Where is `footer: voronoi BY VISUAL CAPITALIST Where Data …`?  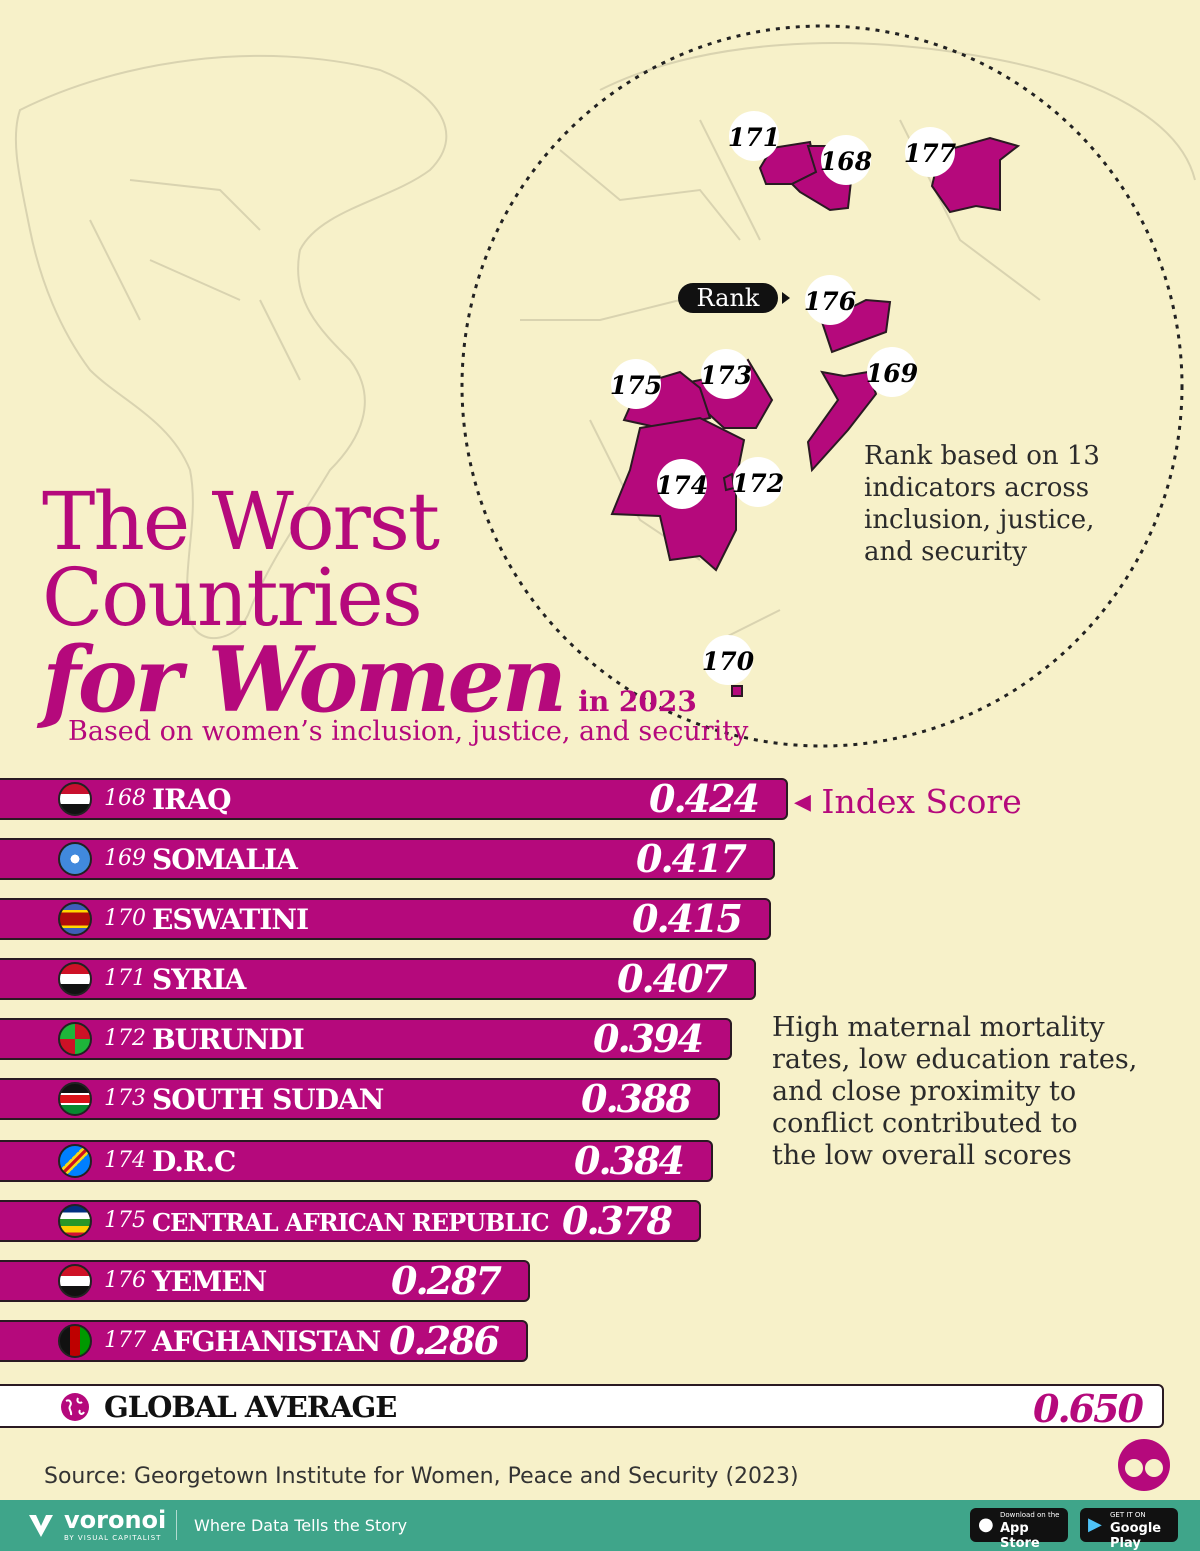
footer: voronoi BY VISUAL CAPITALIST Where Data … is located at coordinates (600, 1525).